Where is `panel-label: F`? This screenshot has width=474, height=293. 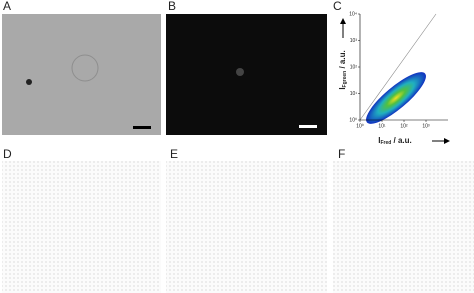
panel-label: F is located at coordinates (341, 154).